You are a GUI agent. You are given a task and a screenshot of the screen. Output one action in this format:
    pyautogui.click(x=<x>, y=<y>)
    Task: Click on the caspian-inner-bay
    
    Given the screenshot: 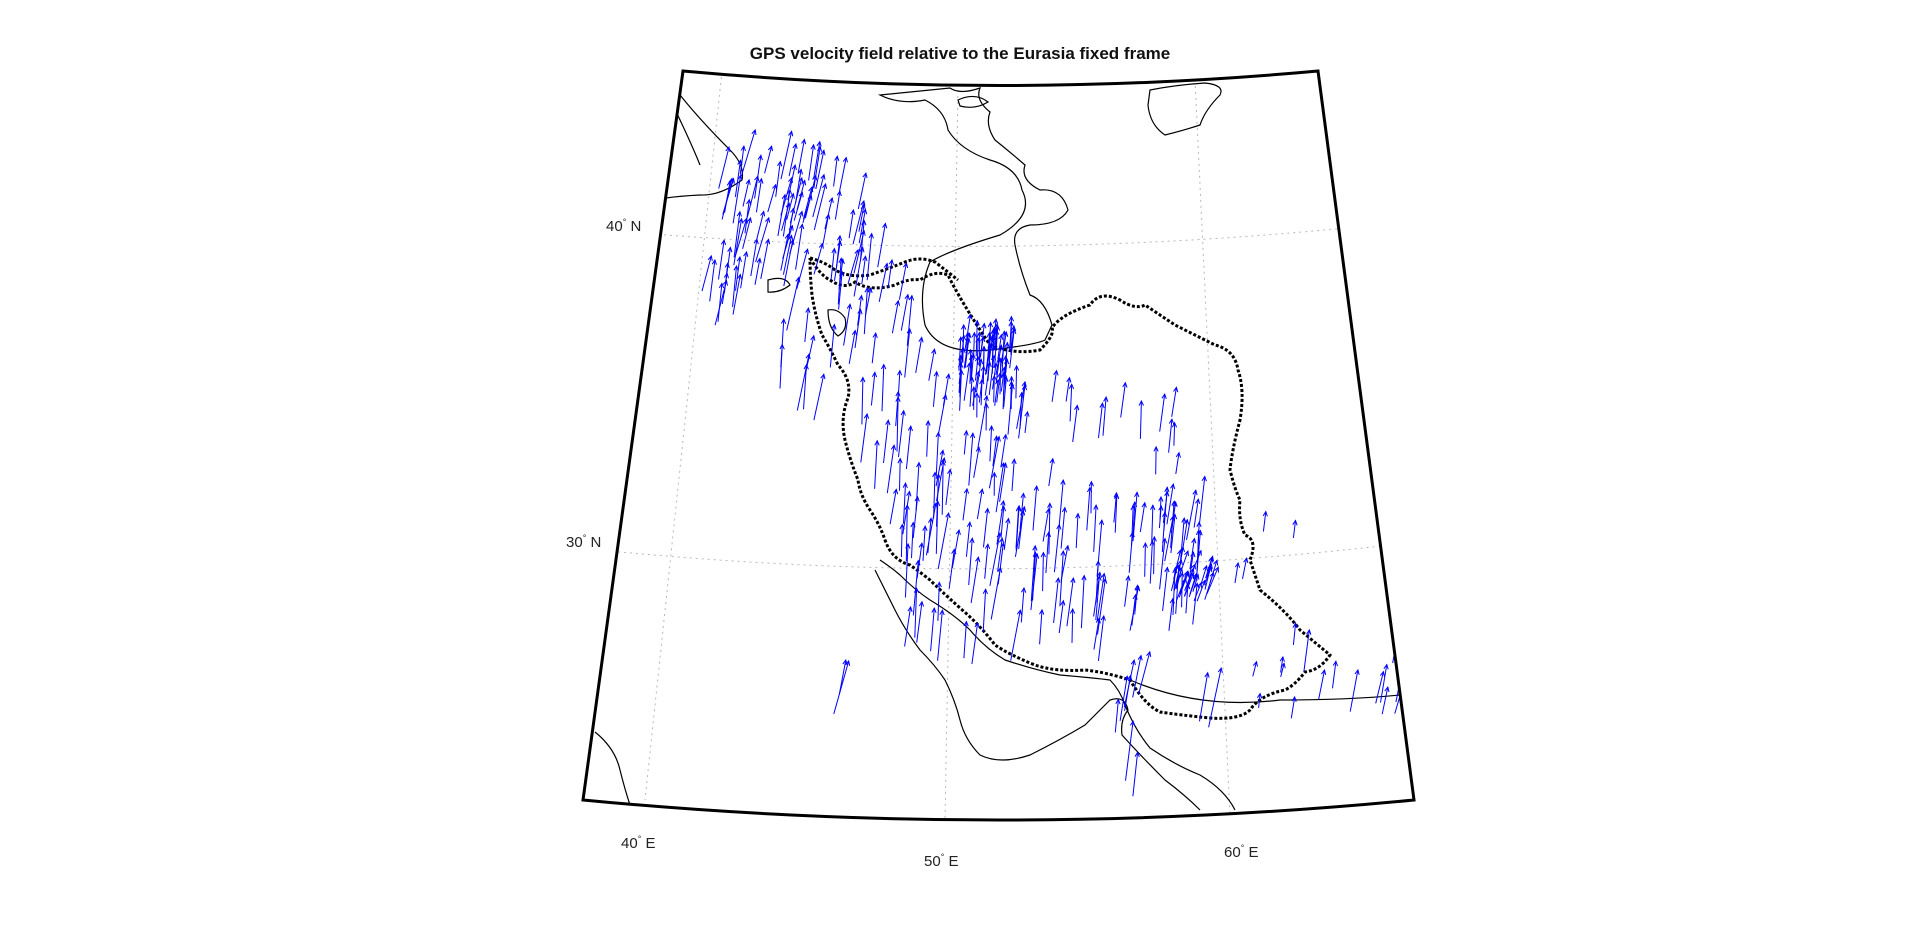 What is the action you would take?
    pyautogui.click(x=973, y=101)
    